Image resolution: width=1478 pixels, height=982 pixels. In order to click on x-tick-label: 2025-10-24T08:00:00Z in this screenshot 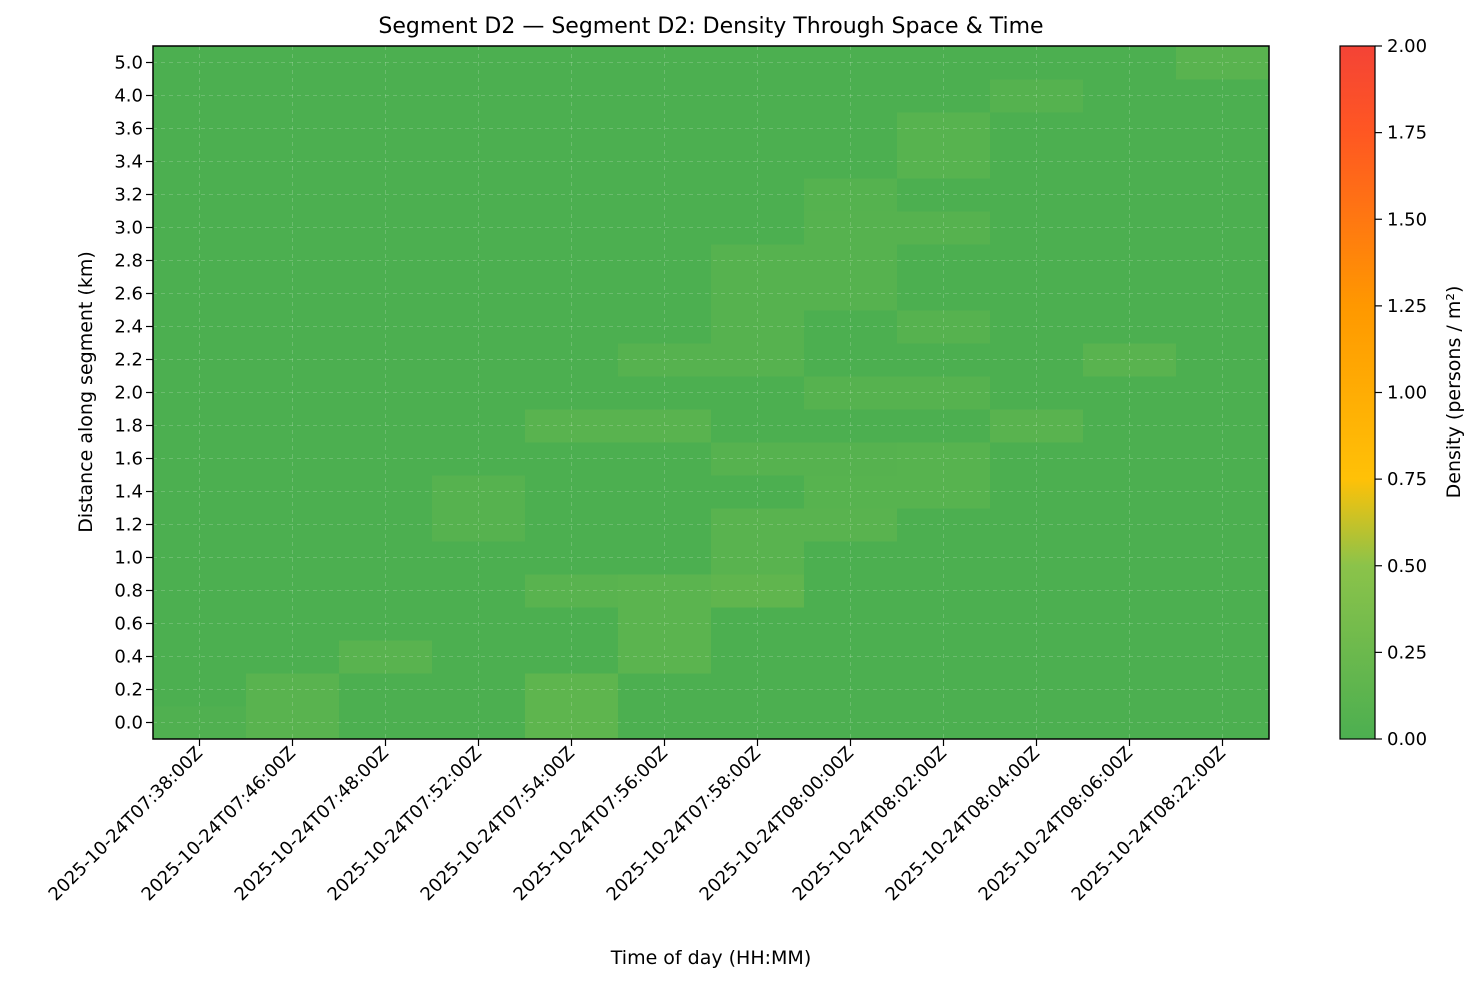, I will do `click(777, 824)`.